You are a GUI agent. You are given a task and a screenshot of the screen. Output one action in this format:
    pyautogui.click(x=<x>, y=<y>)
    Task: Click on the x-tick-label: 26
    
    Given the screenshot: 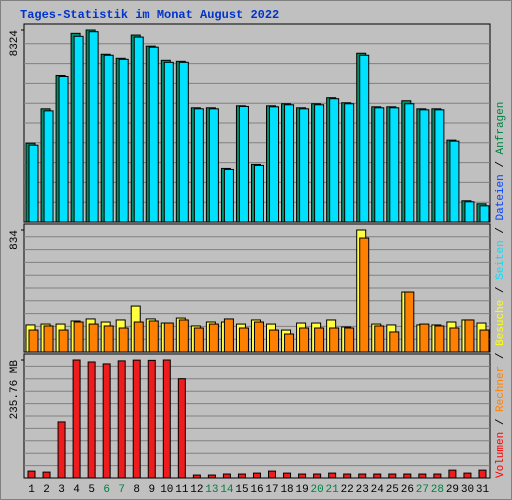 What is the action you would take?
    pyautogui.click(x=407, y=490)
    